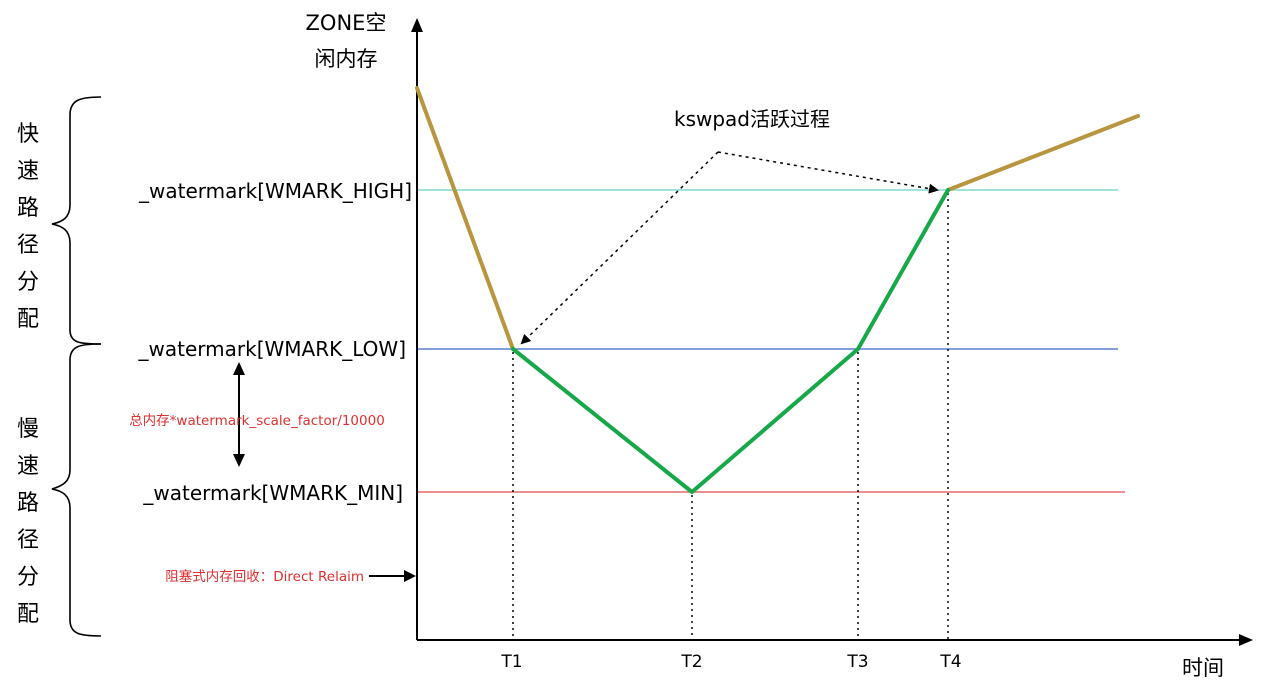 The width and height of the screenshot is (1265, 683). Describe the element at coordinates (28, 577) in the screenshot. I see `slow-path-char-5: 分` at that location.